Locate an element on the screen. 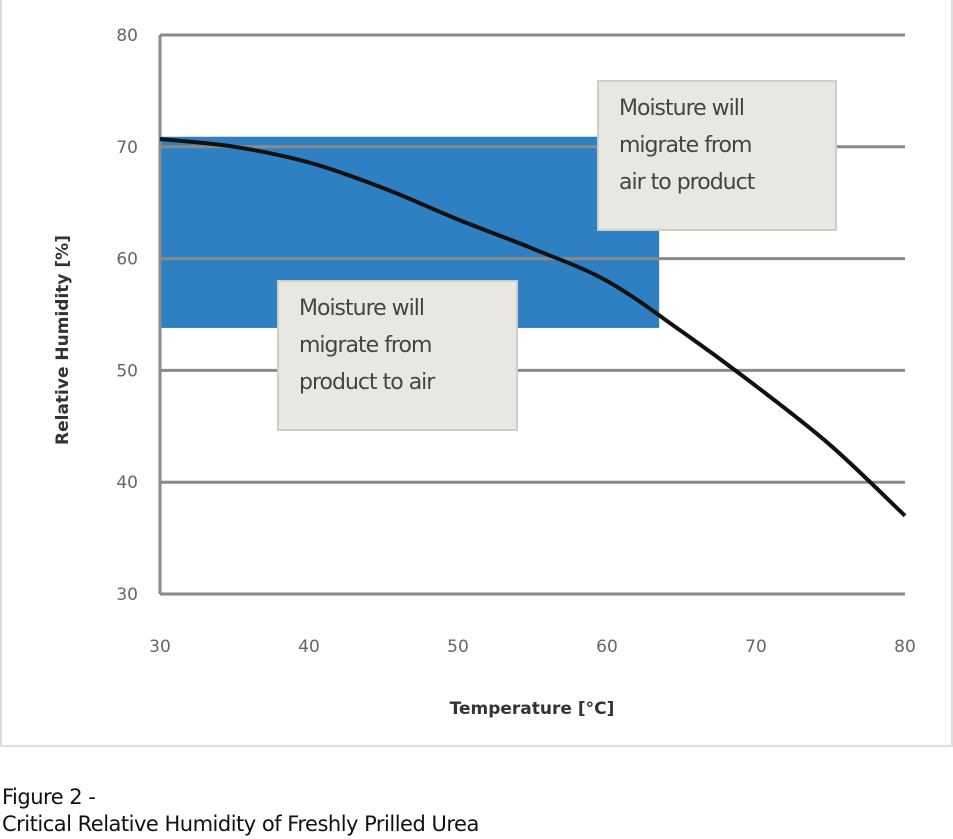 The image size is (953, 839). x-axis-label: Temperature [°C] is located at coordinates (532, 709).